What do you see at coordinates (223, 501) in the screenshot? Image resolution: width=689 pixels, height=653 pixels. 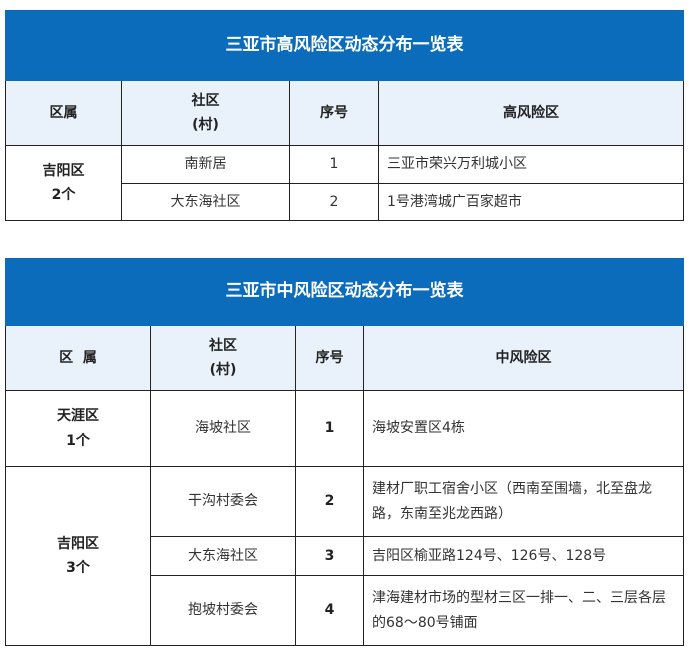 I see `community-cell: 干沟村委会` at bounding box center [223, 501].